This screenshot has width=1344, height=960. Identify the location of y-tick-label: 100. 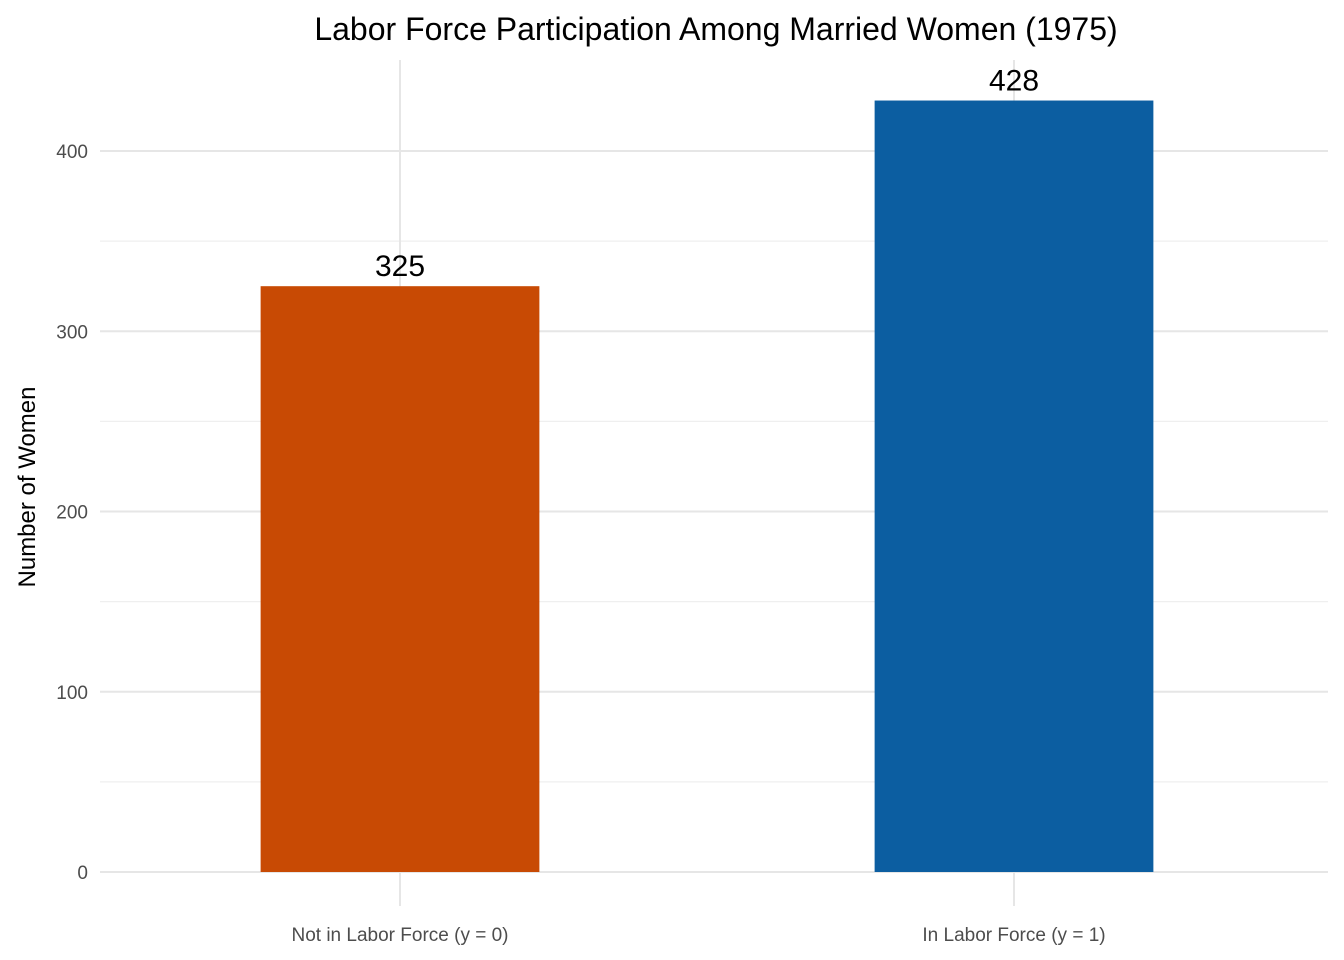
(72, 693).